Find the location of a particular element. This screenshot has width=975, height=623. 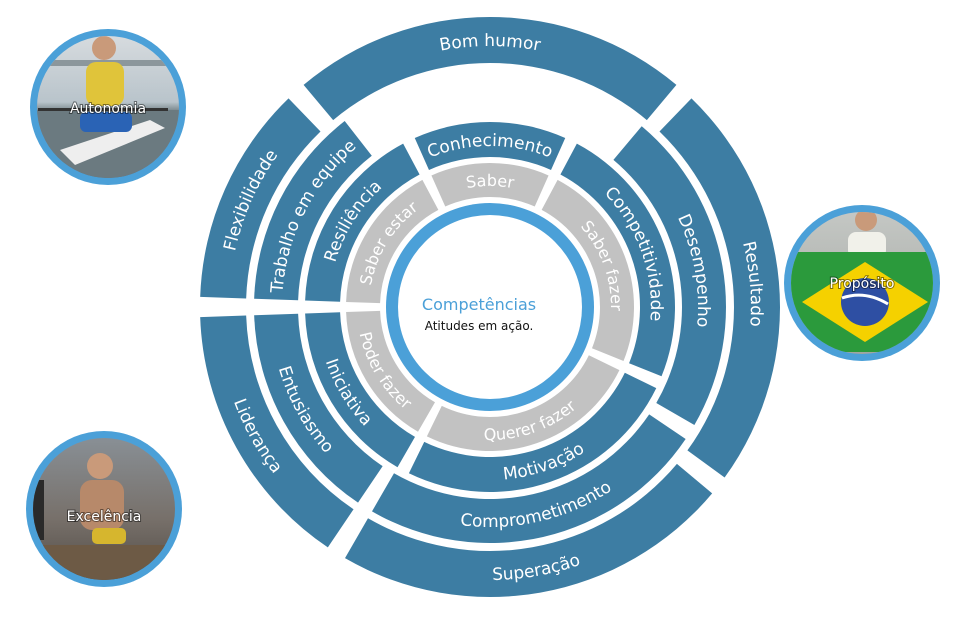

center-hub: Competências Atitudes em ação. is located at coordinates (490, 307).